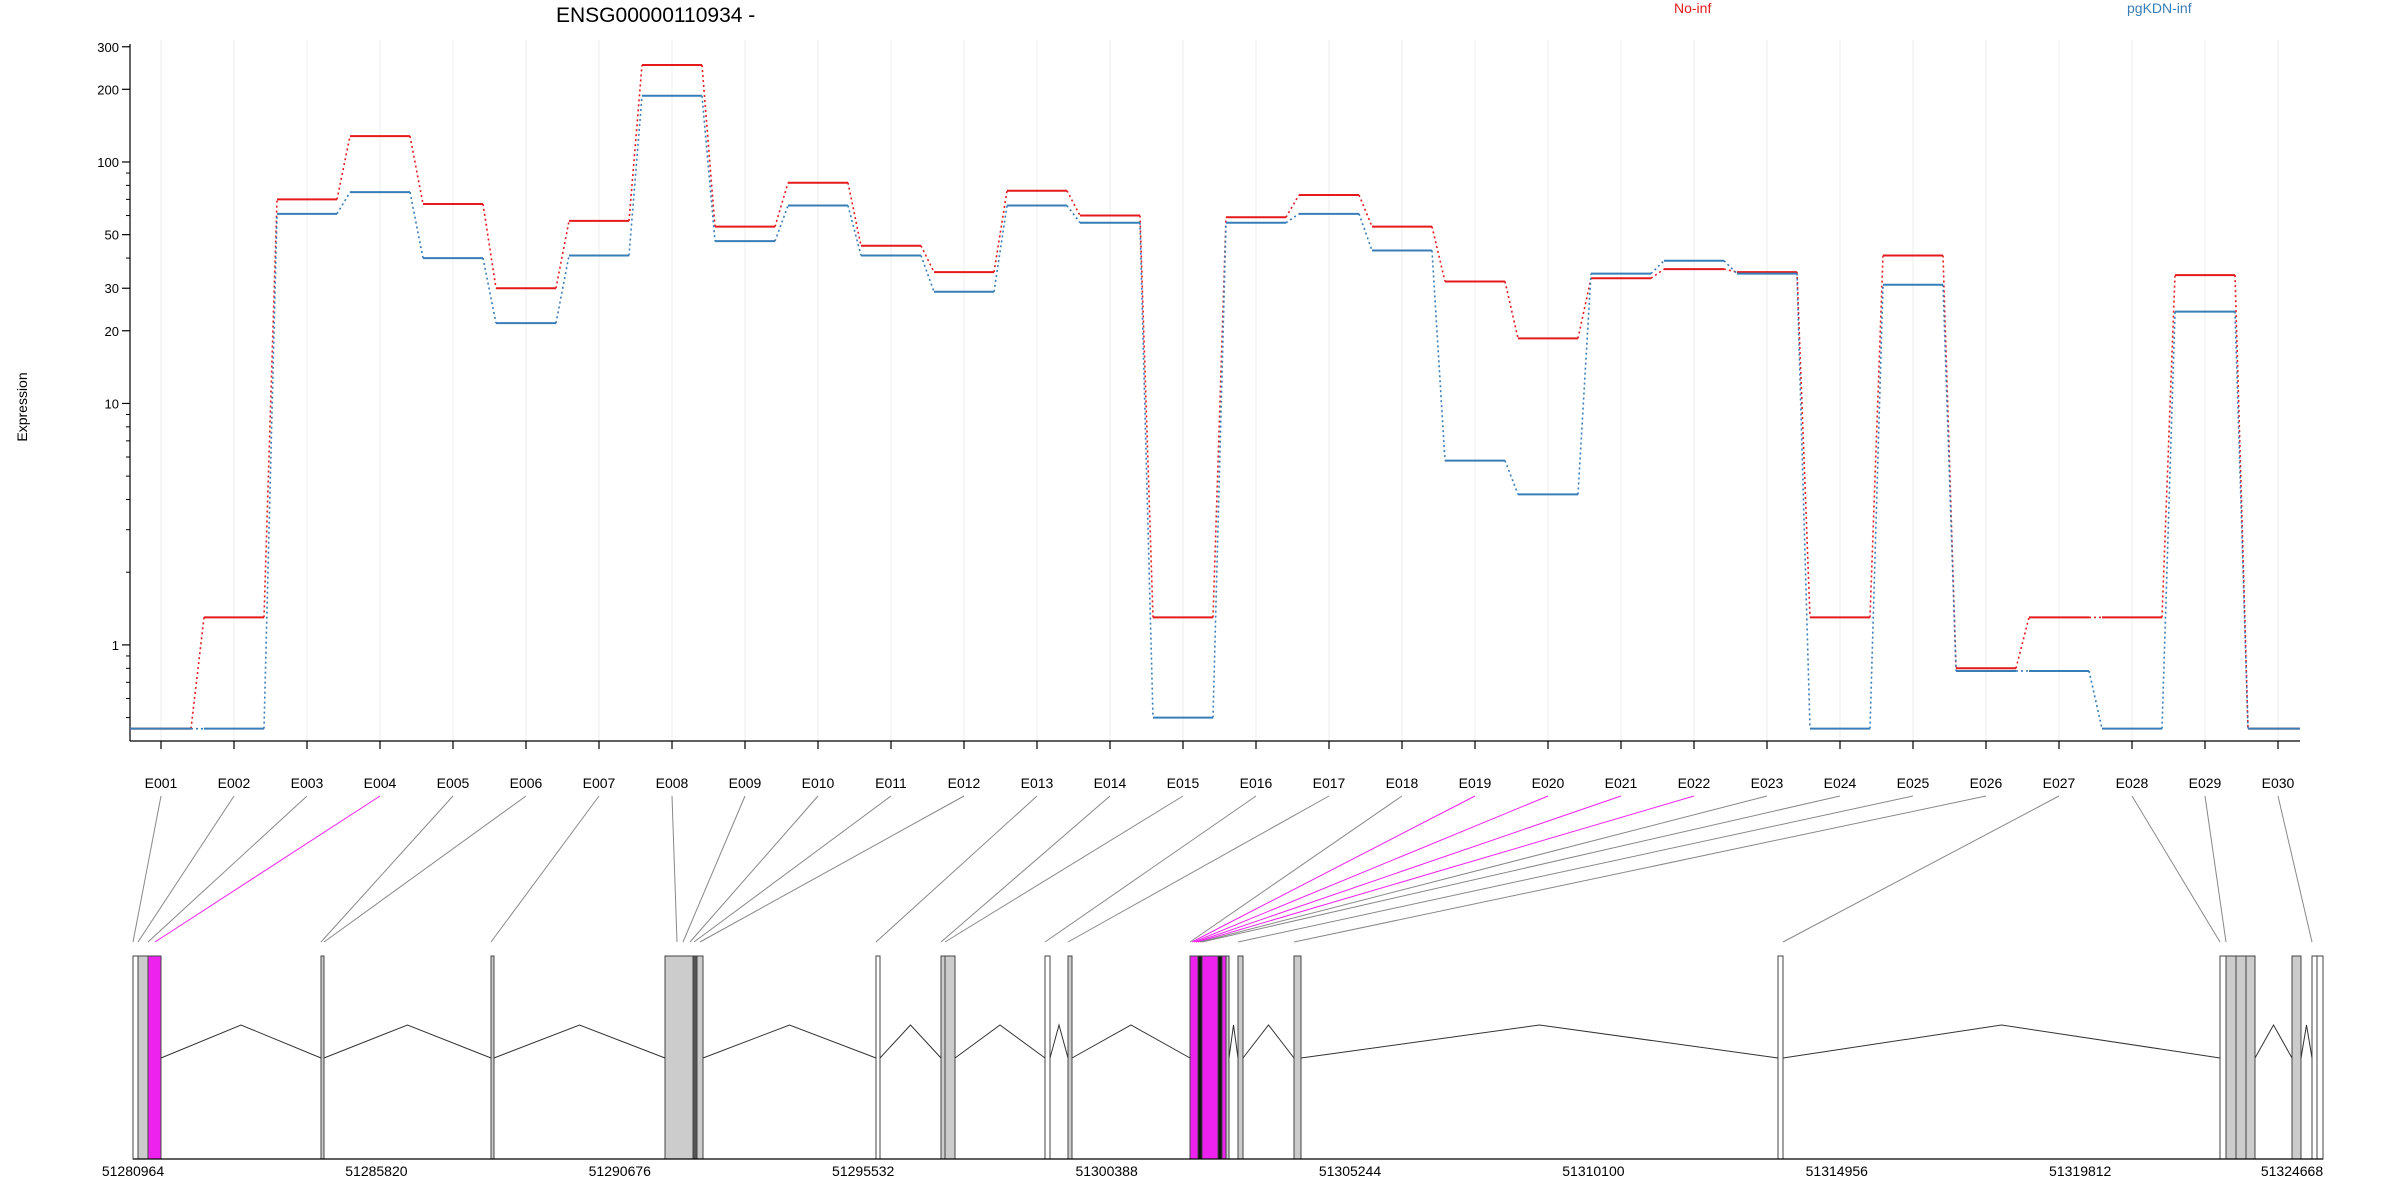 This screenshot has height=1200, width=2400. Describe the element at coordinates (1110, 783) in the screenshot. I see `x-tick-label: E014` at that location.